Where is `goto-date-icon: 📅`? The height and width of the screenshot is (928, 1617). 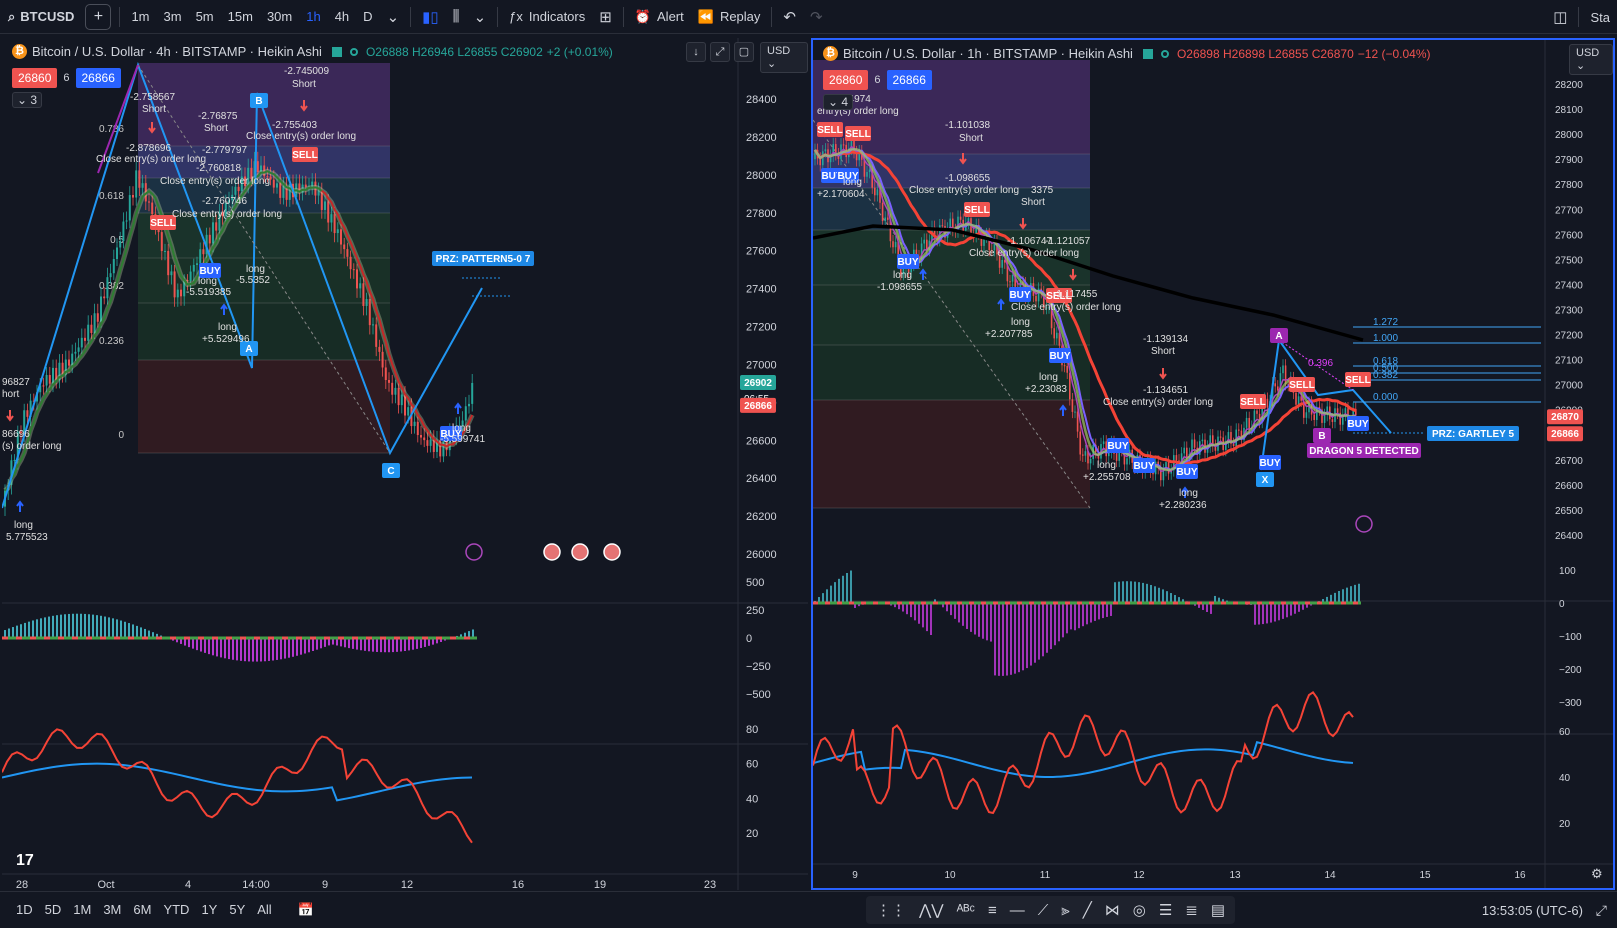
goto-date-icon: 📅 is located at coordinates (305, 909).